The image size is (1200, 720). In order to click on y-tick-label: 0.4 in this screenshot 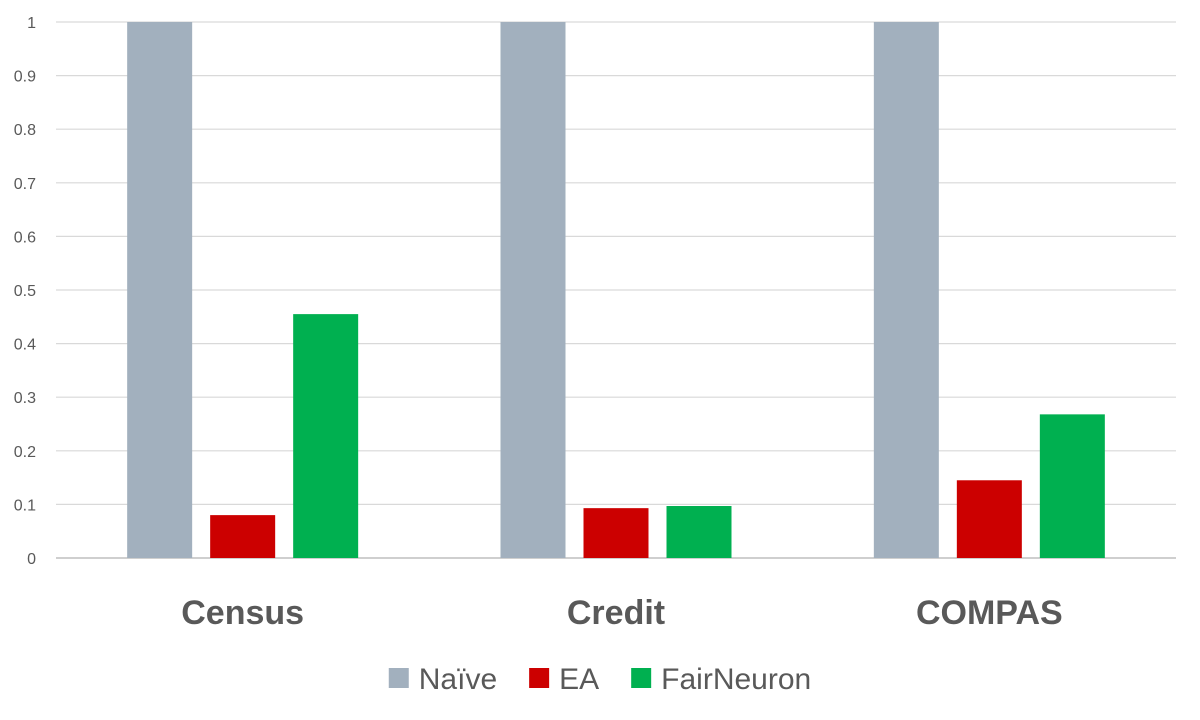, I will do `click(25, 345)`.